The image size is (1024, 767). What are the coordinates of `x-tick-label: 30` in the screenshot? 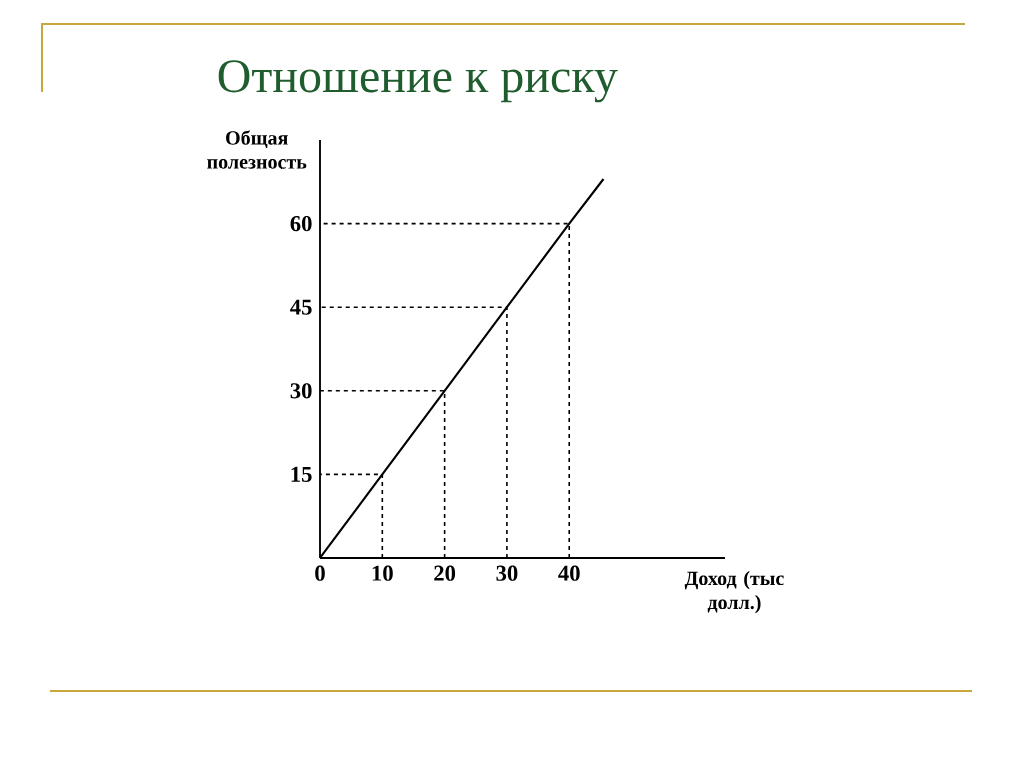 It's located at (507, 573).